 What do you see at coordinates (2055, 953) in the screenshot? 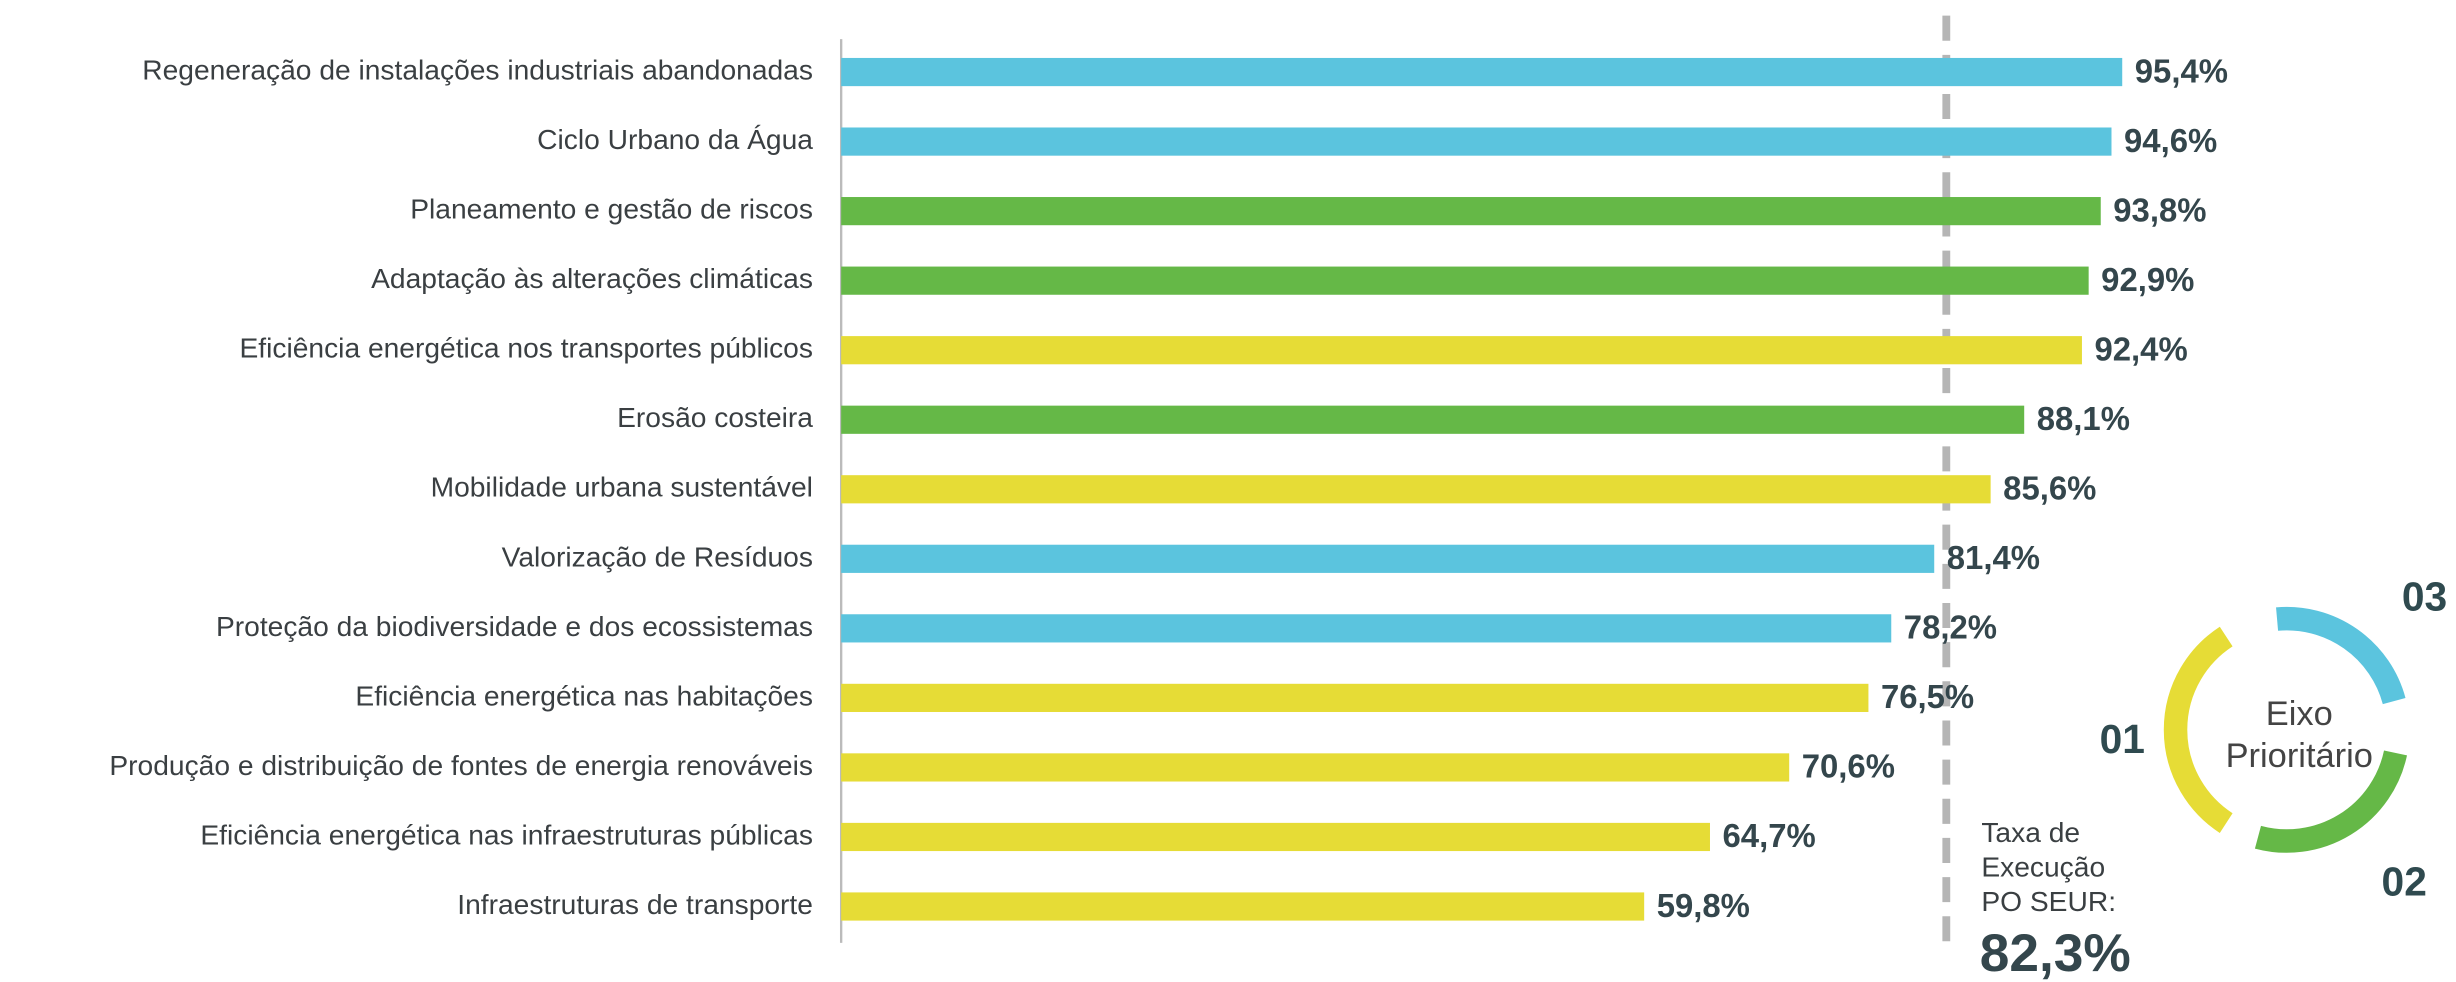
I see `reference-value: 82,3%` at bounding box center [2055, 953].